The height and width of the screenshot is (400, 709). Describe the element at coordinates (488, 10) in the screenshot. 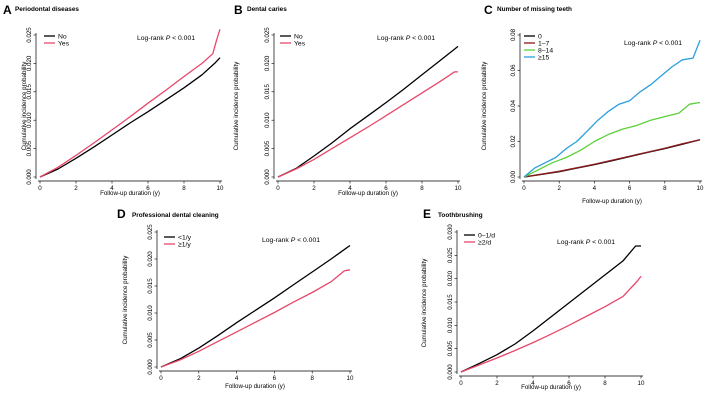

I see `panel-letter-c: C` at that location.